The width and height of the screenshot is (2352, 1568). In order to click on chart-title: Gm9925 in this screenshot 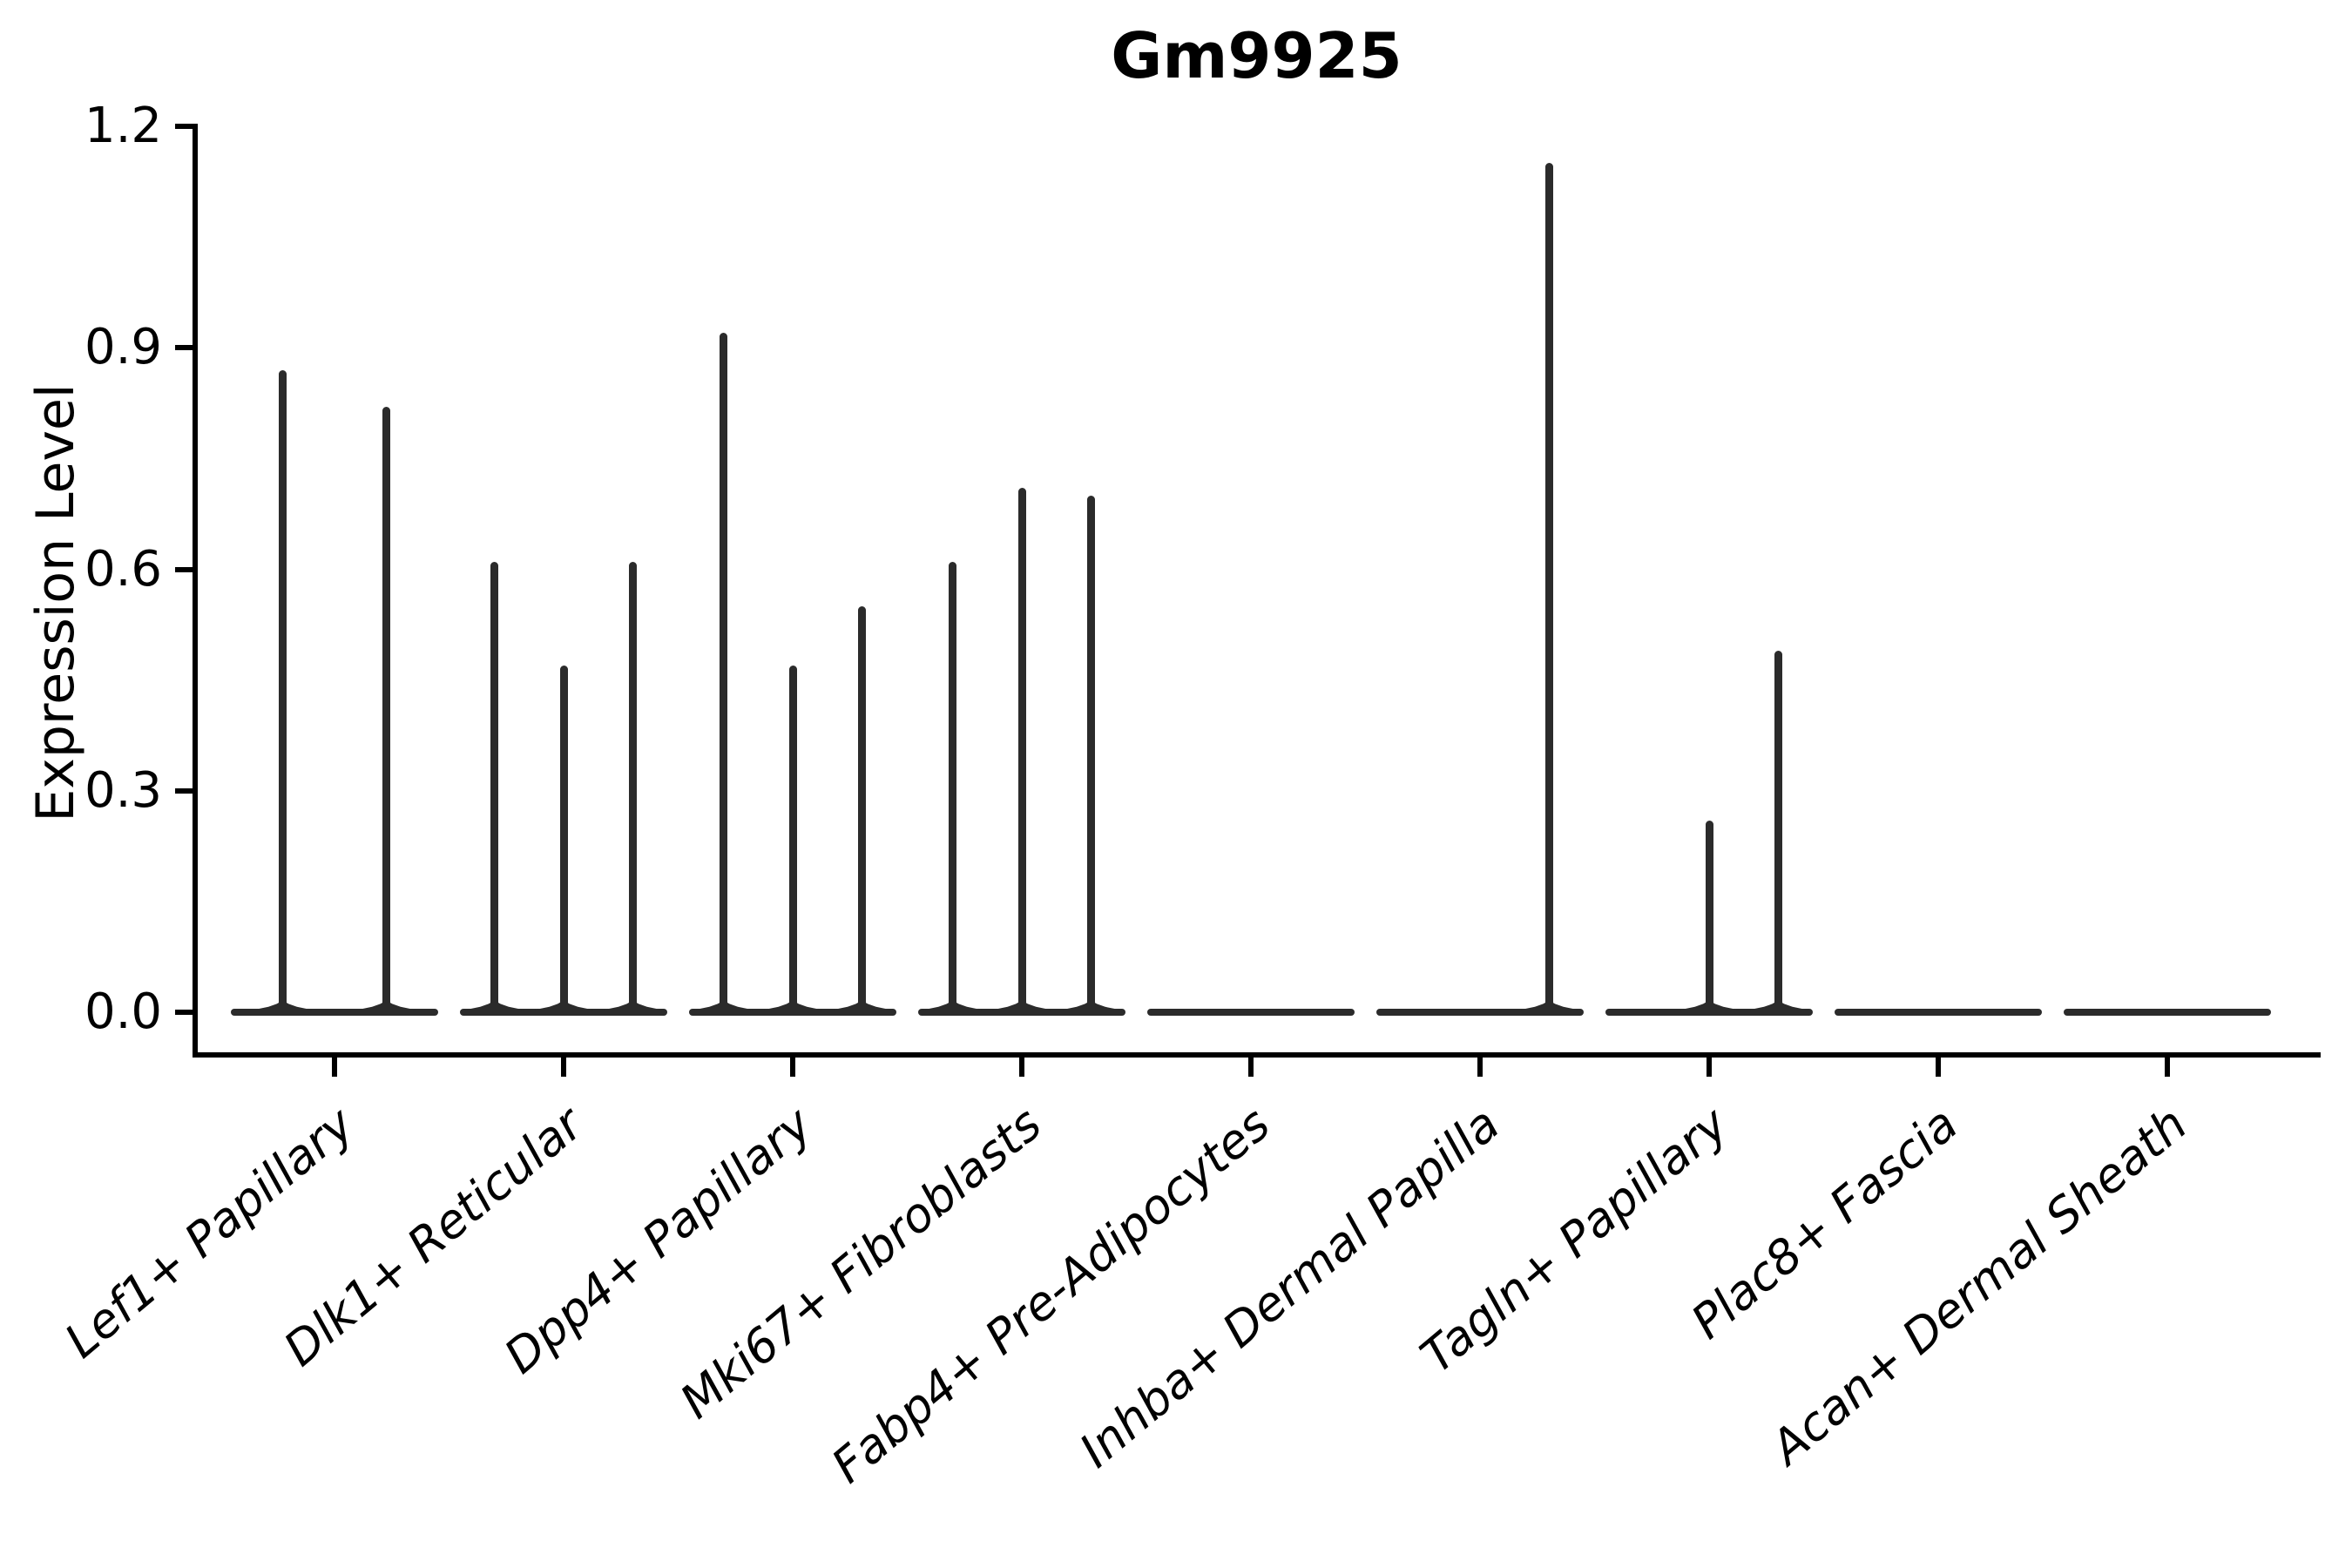, I will do `click(1256, 56)`.